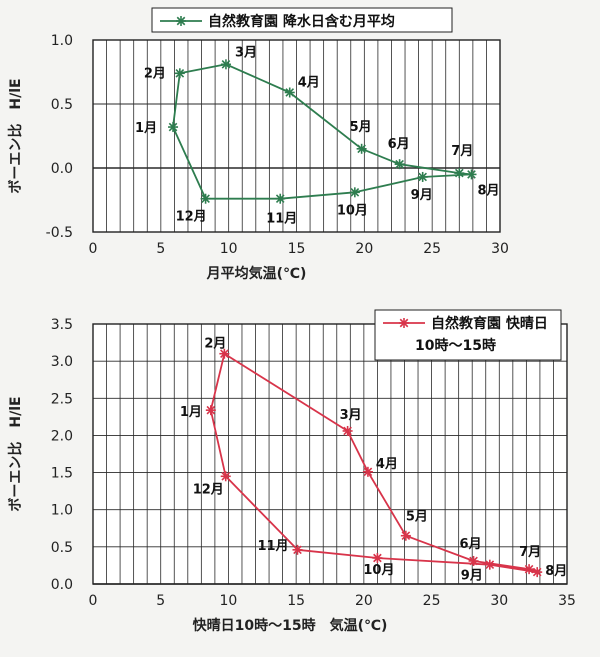 This screenshot has width=600, height=657. Describe the element at coordinates (290, 625) in the screenshot. I see `x-axis-label: 快晴日10時～15時 気温(℃)` at that location.